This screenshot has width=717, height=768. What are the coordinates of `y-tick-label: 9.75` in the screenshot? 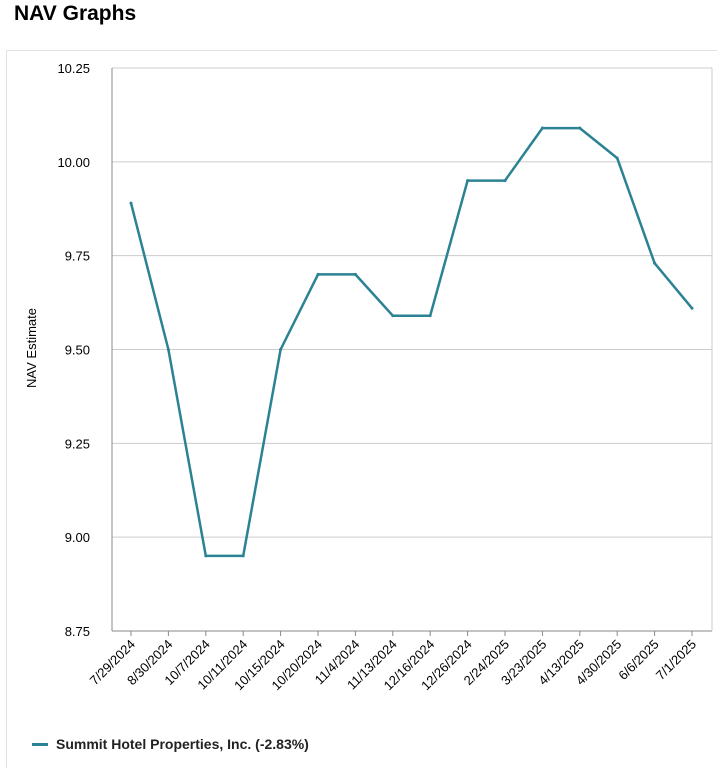 It's located at (77, 256).